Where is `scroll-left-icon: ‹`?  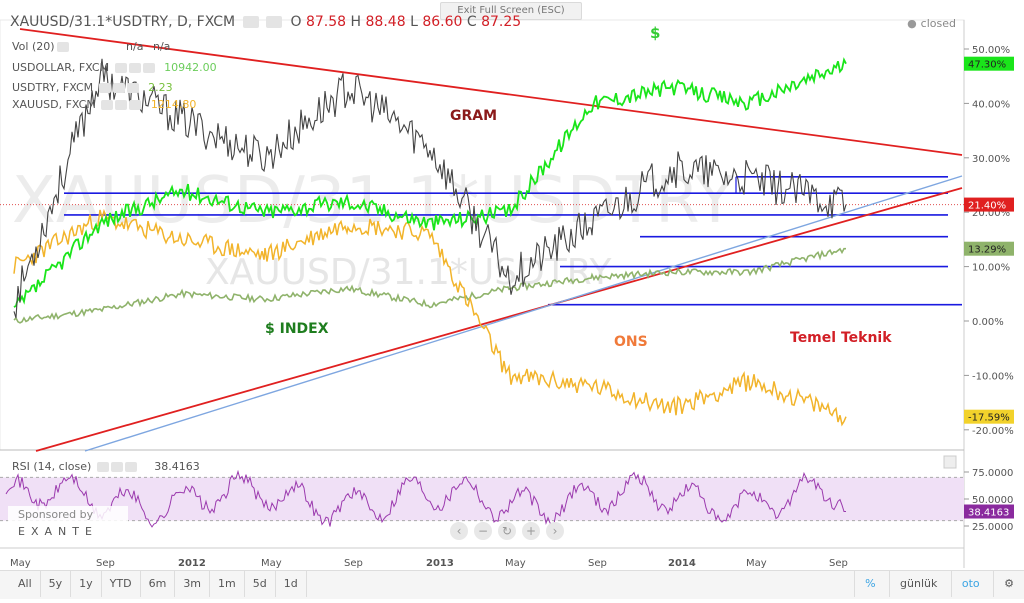 scroll-left-icon: ‹ is located at coordinates (459, 531).